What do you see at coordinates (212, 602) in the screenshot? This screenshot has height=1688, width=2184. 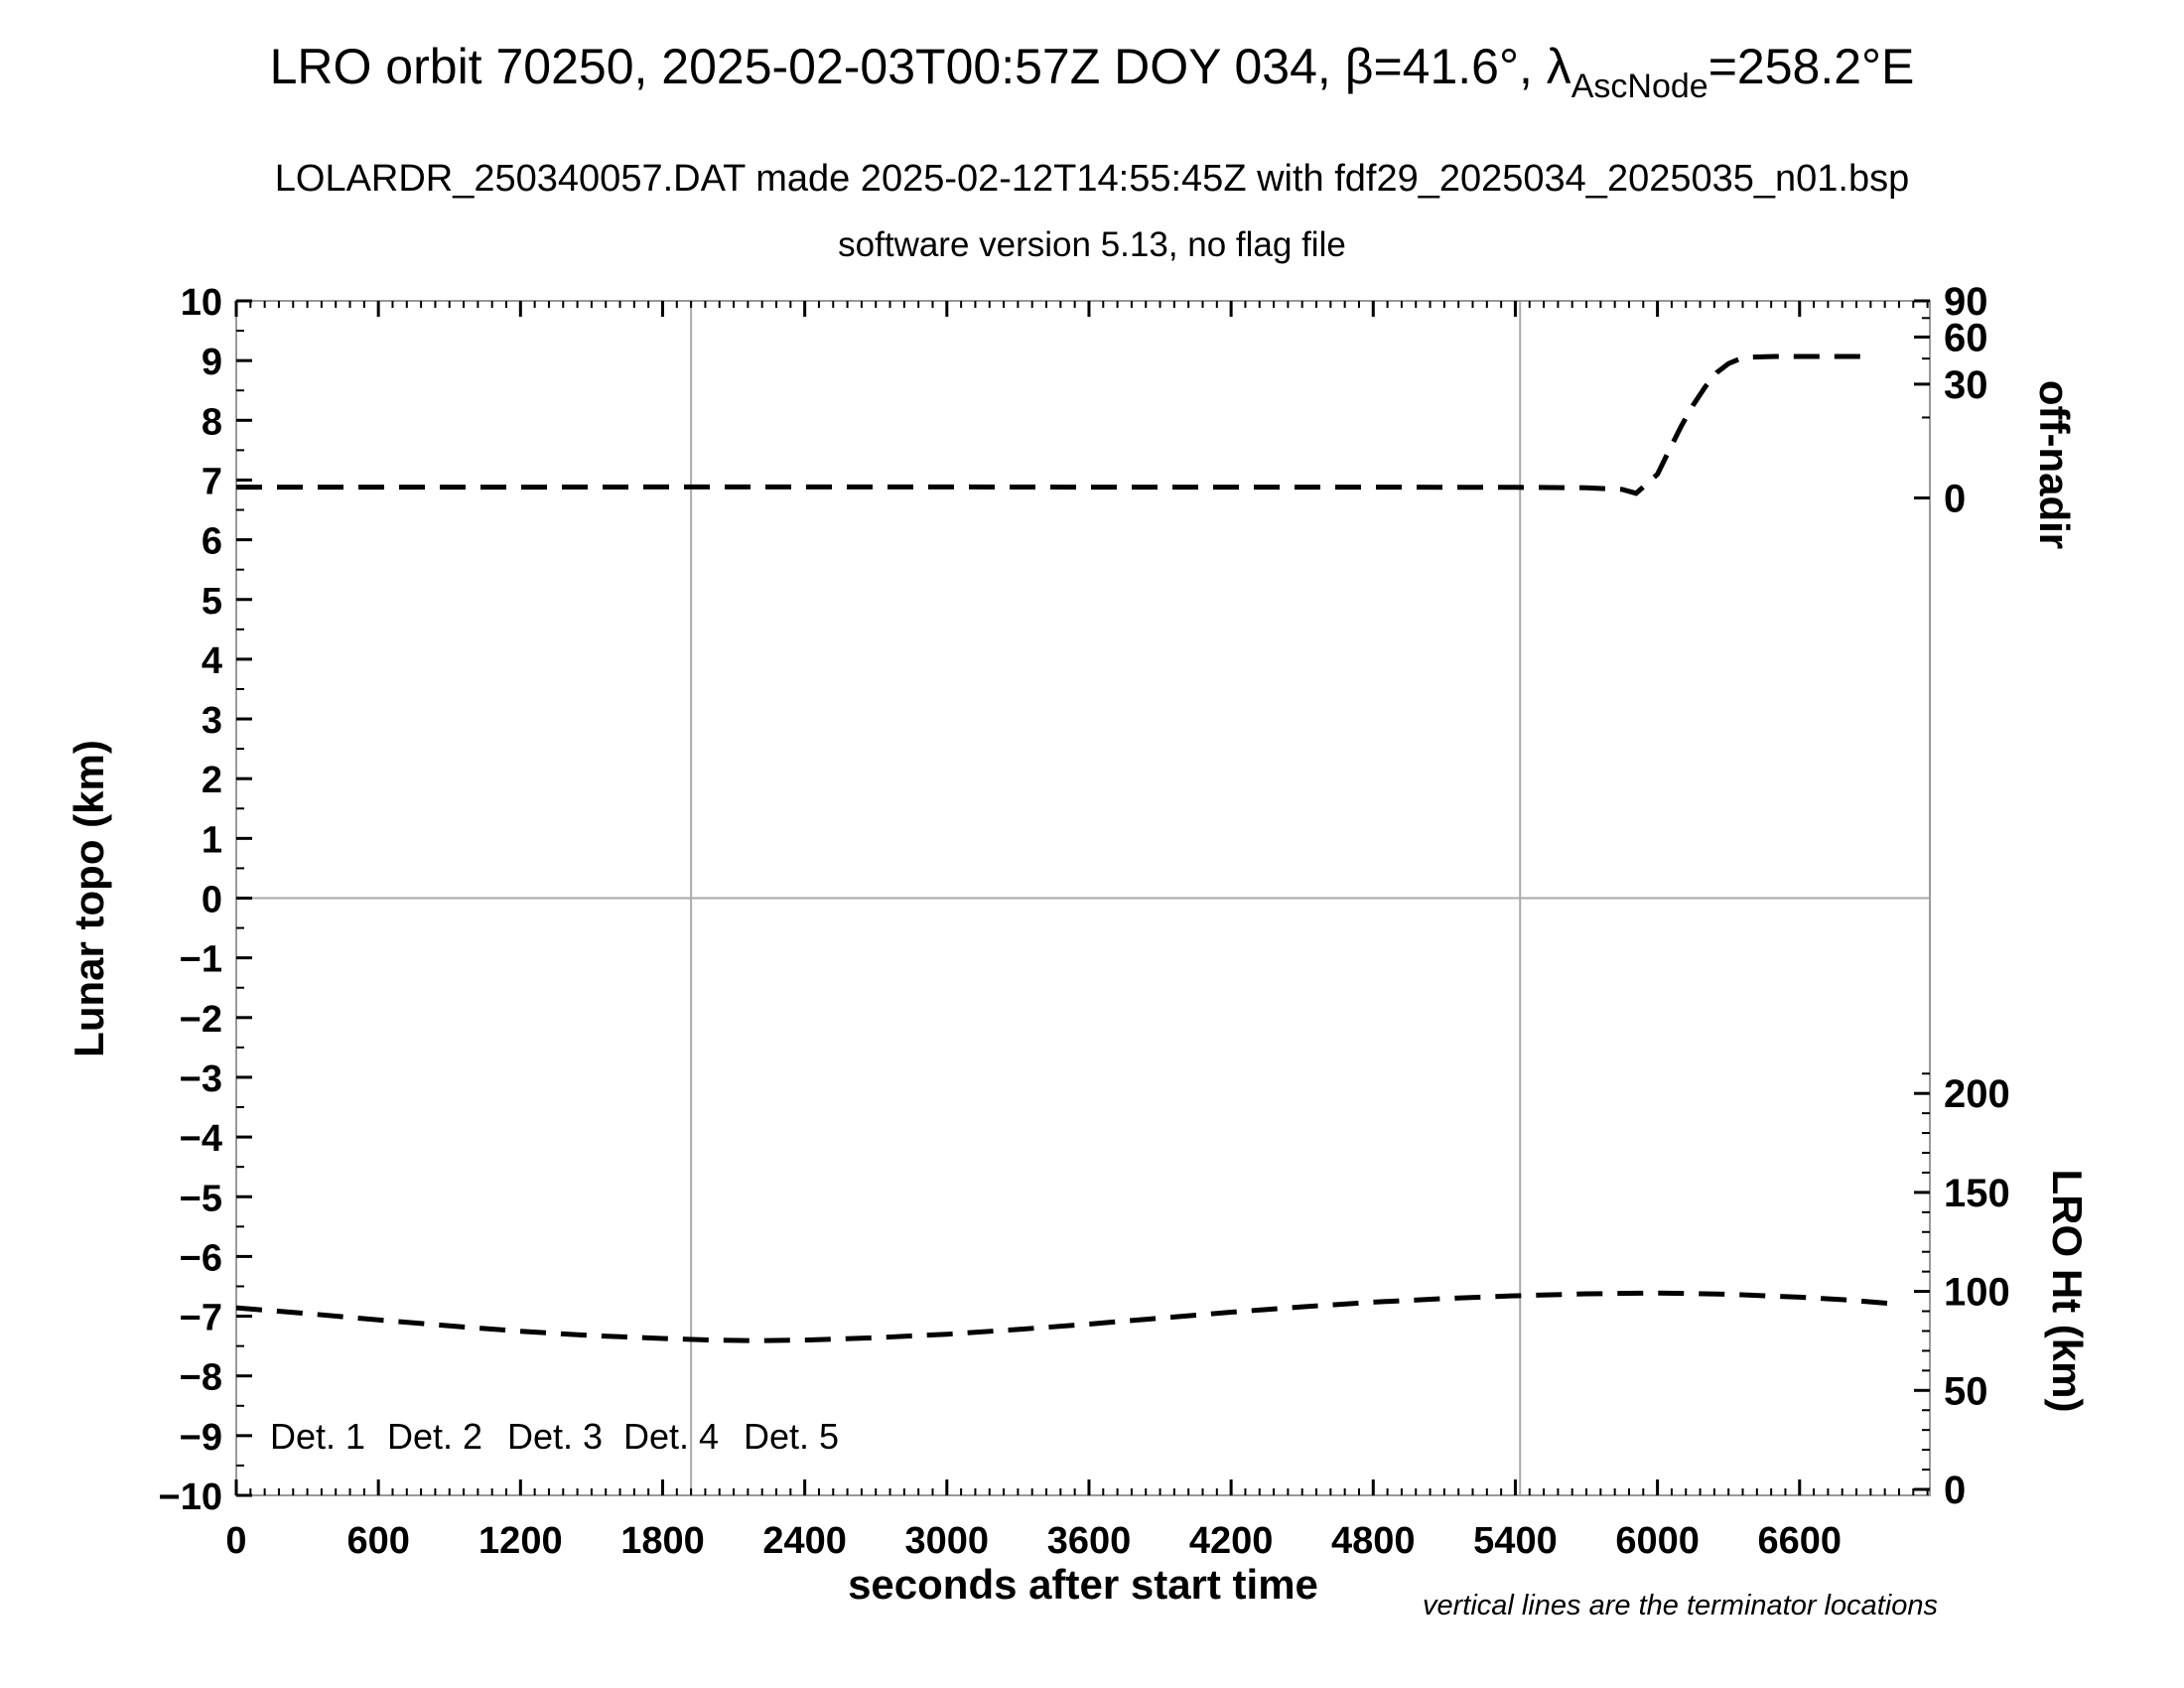 I see `y-tick-label: 5` at bounding box center [212, 602].